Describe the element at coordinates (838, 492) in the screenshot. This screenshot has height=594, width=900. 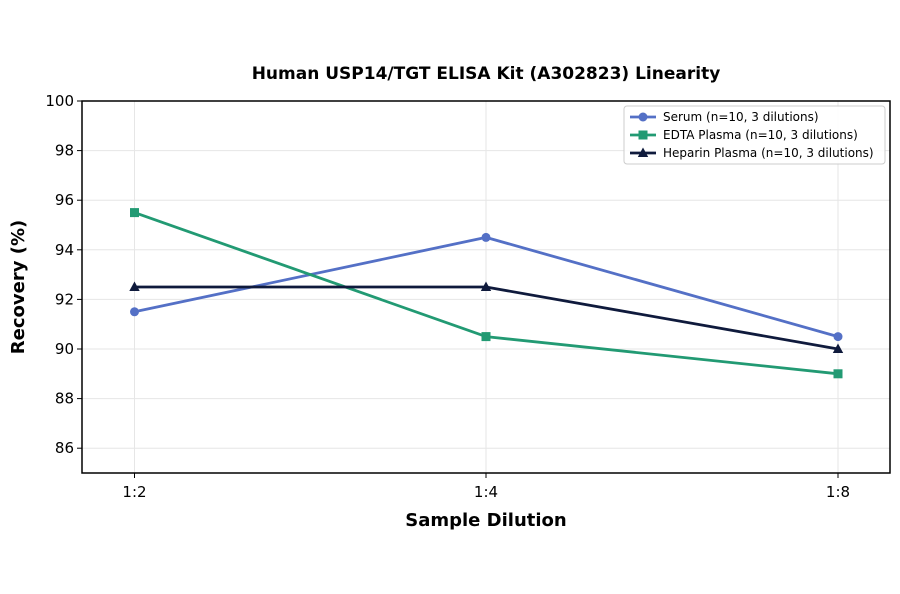
I see `x-tick-label: 1:8` at that location.